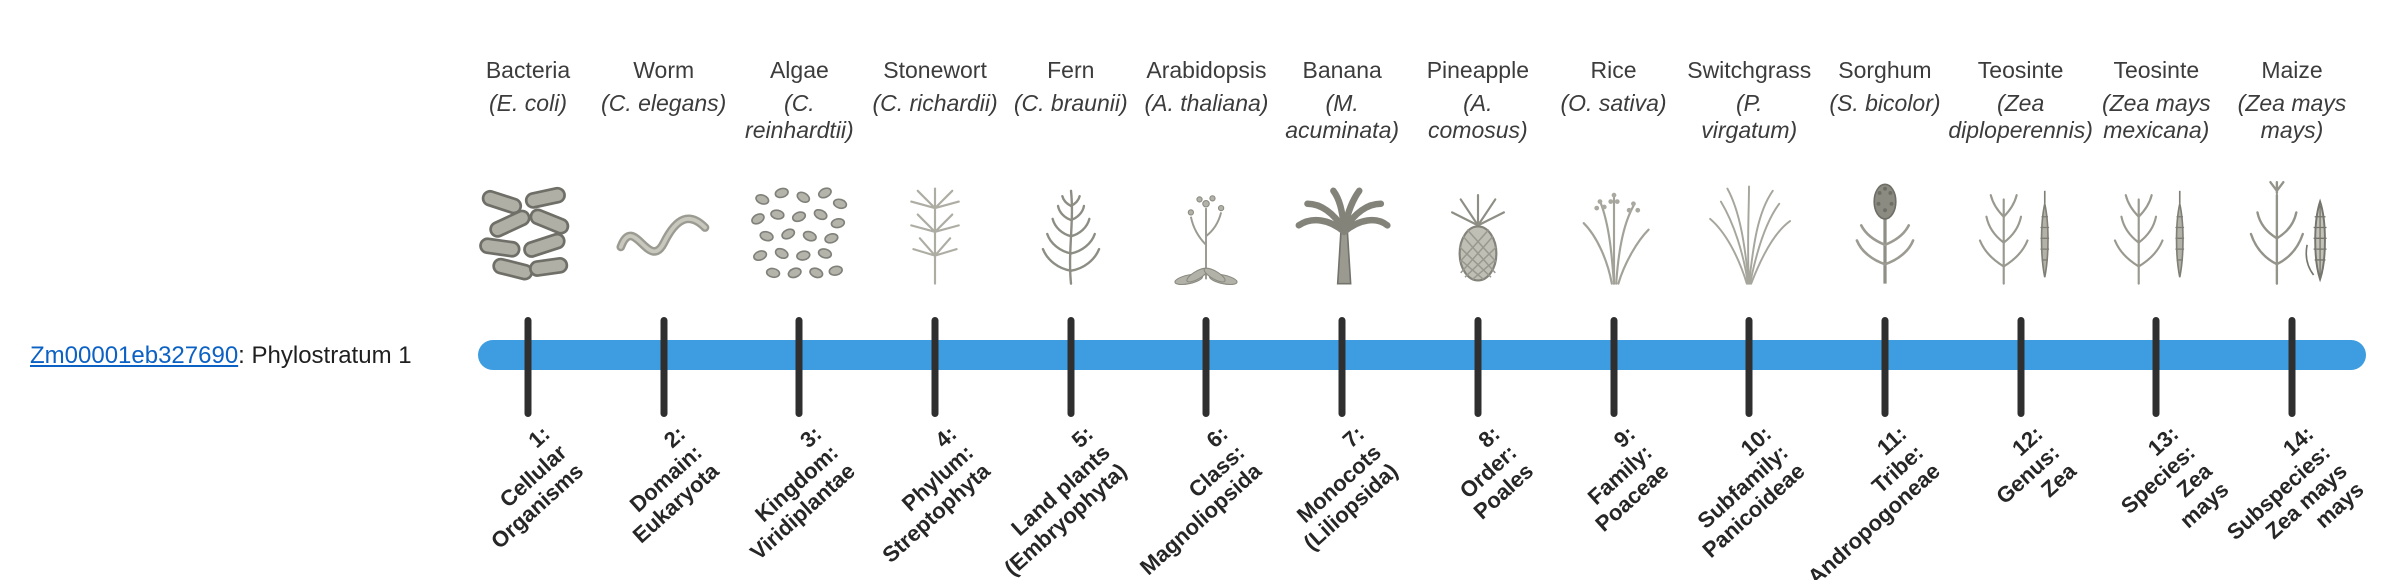  What do you see at coordinates (2036, 465) in the screenshot?
I see `phylostratum-label: 12: Genus: Zea` at bounding box center [2036, 465].